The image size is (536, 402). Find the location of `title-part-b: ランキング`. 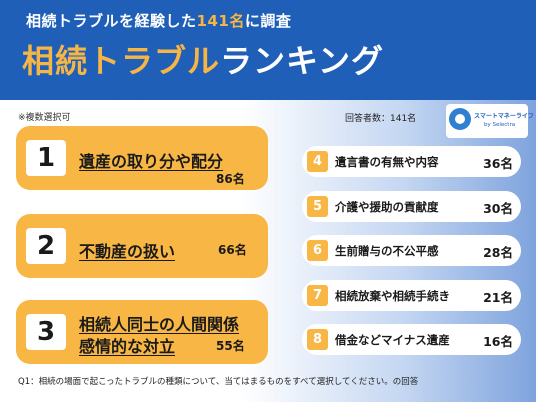

title-part-b: ランキング is located at coordinates (302, 61).